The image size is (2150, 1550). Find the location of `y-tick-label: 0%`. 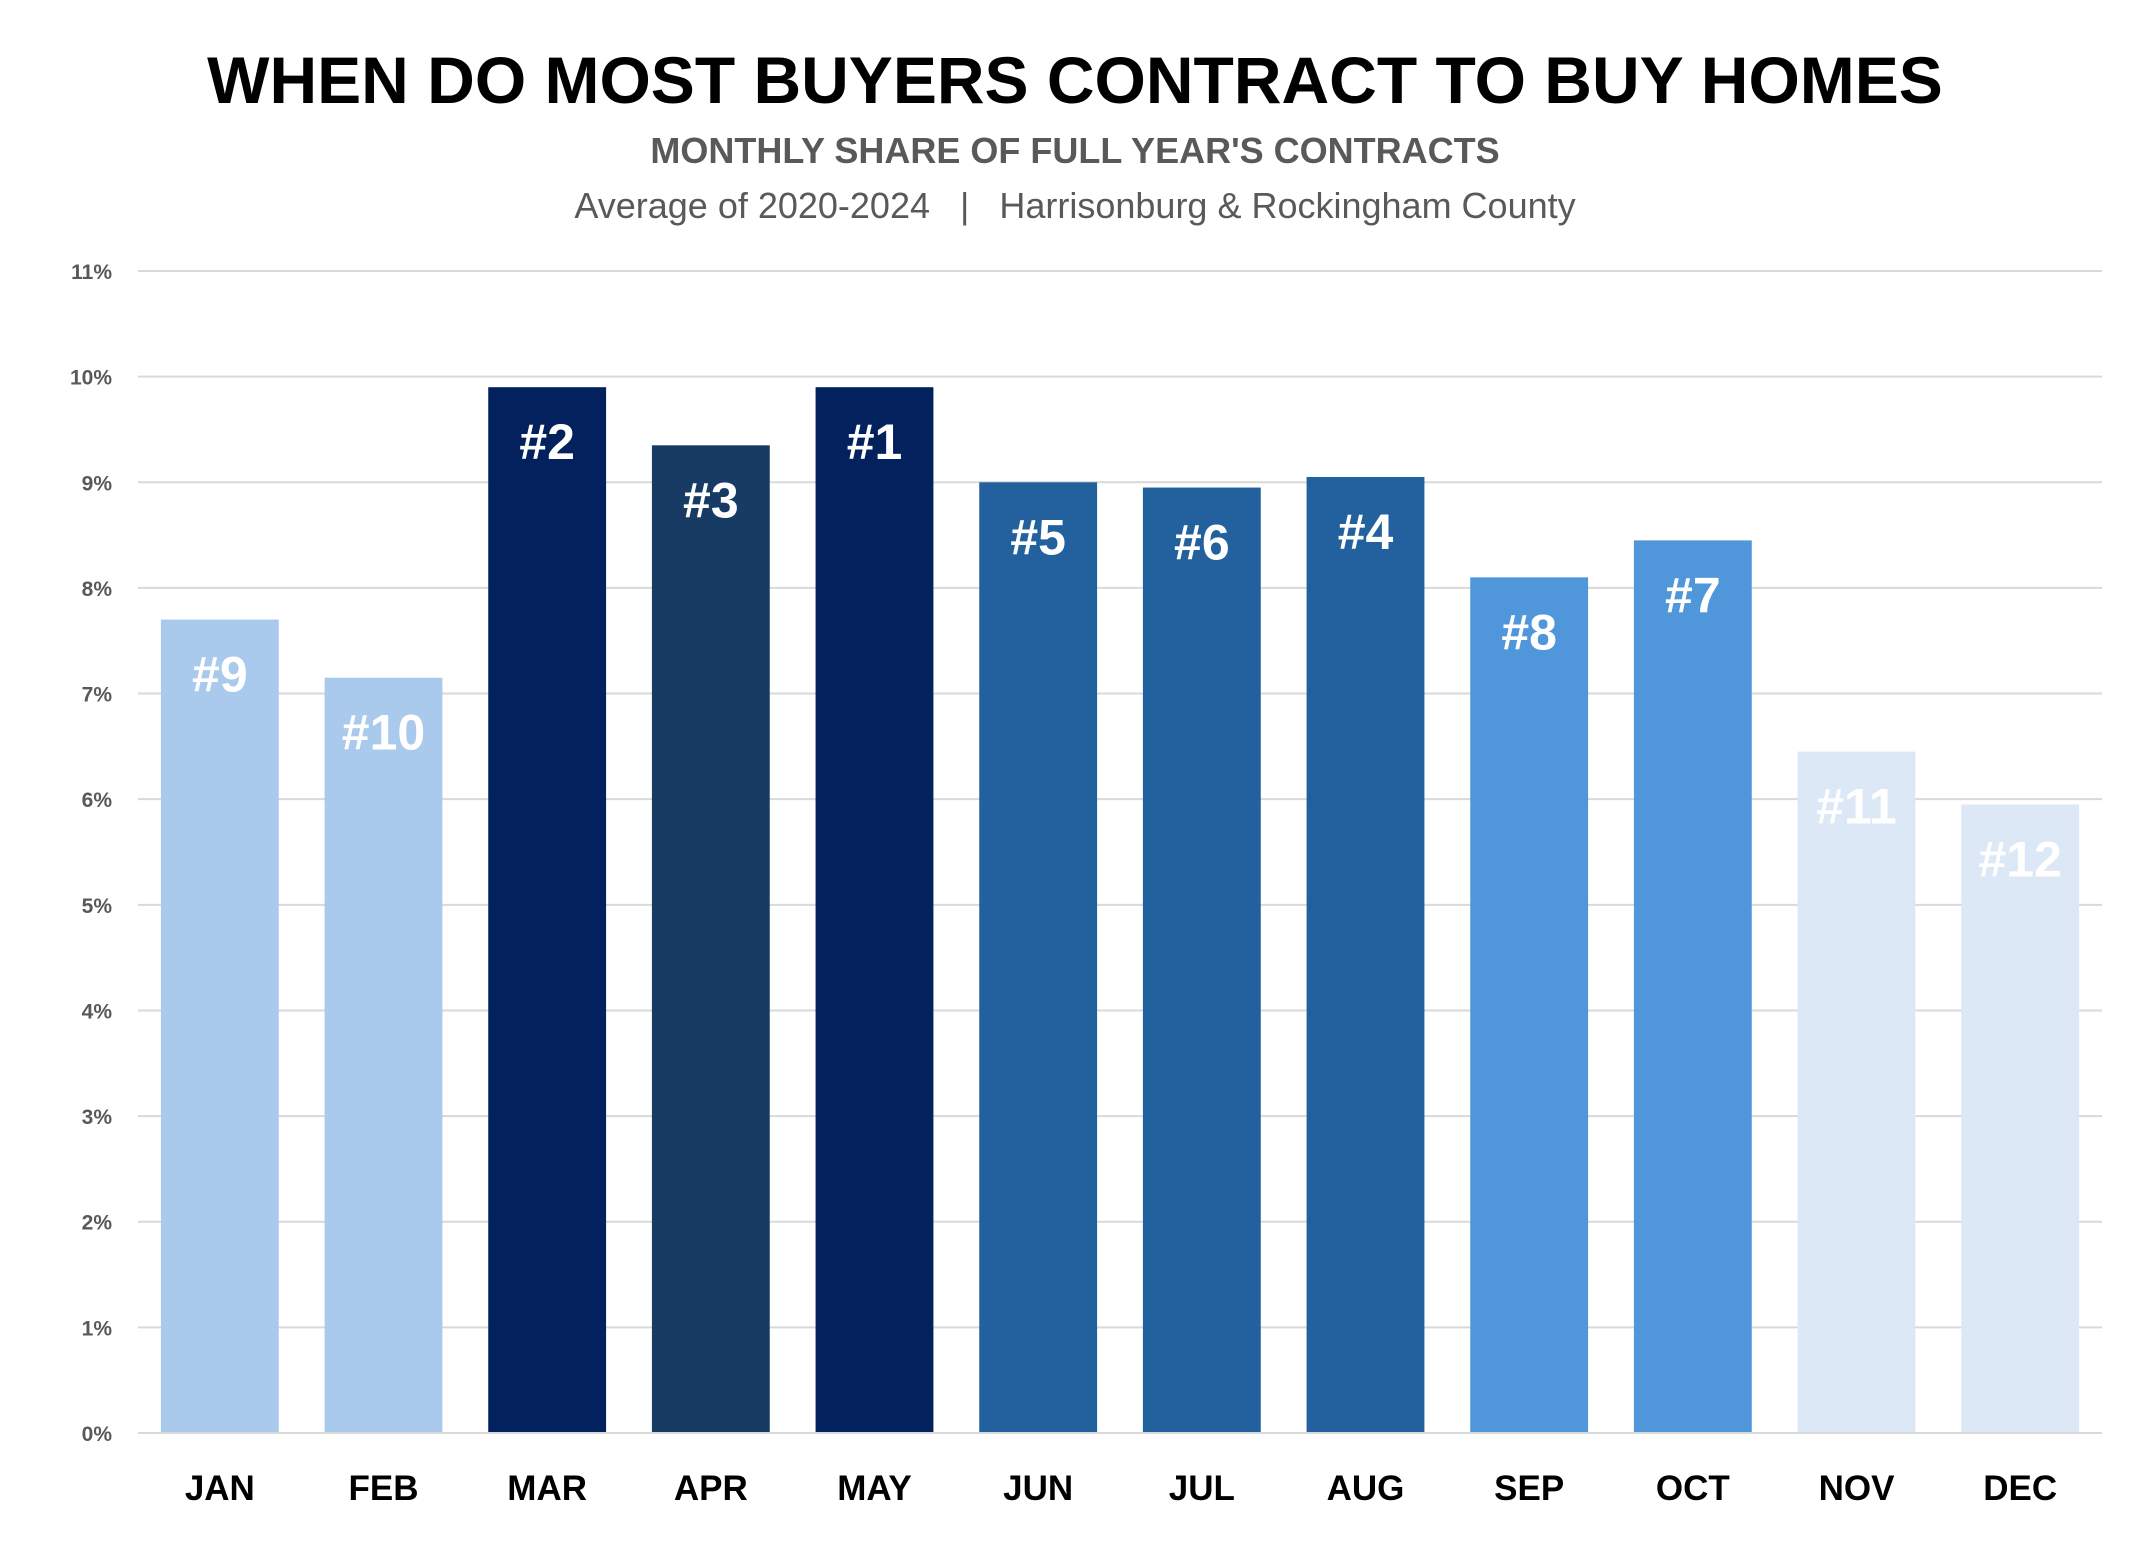

y-tick-label: 0% is located at coordinates (97, 1434).